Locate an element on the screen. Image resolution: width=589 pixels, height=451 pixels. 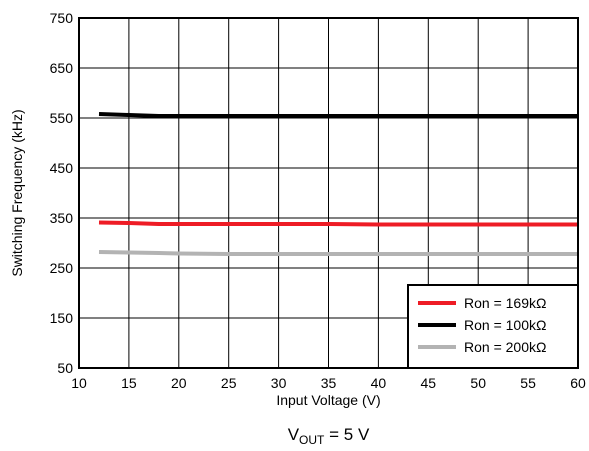
legend: Ron = 169kΩ Ron = 100kΩ Ron = 200kΩ is located at coordinates (493, 326).